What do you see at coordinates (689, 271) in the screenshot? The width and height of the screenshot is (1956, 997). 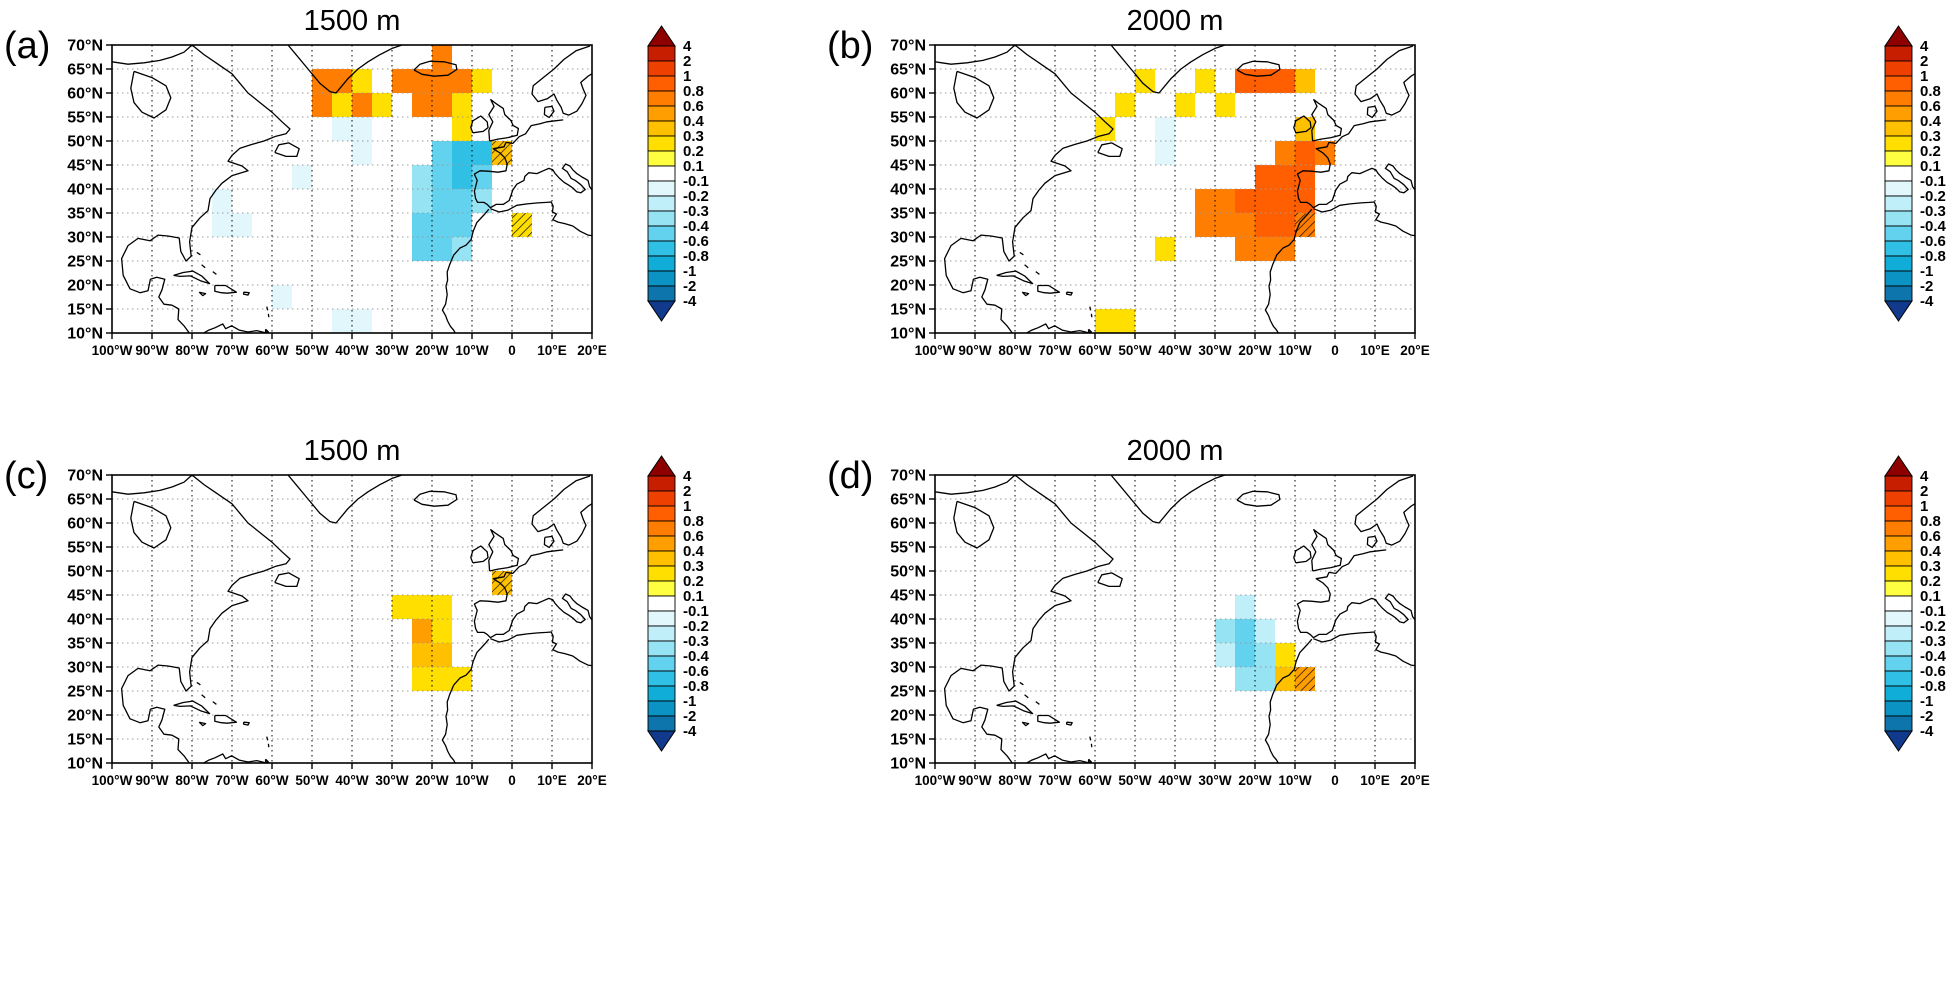 I see `colorbar-tick-label: -1` at bounding box center [689, 271].